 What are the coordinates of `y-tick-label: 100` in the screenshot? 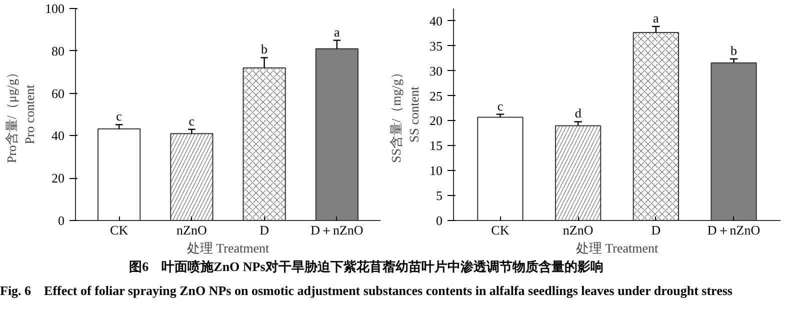 It's located at (54, 8).